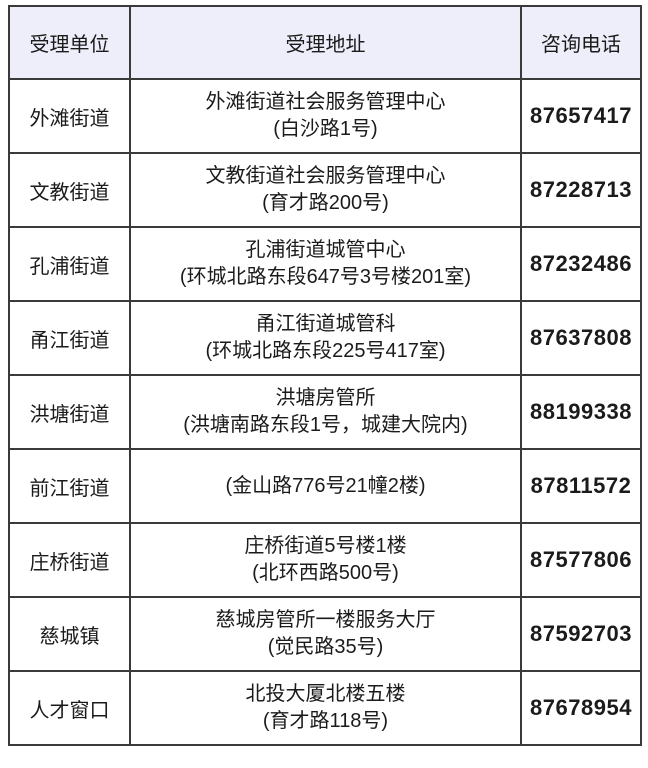 Image resolution: width=648 pixels, height=768 pixels. I want to click on phone-cell: 87592703, so click(581, 634).